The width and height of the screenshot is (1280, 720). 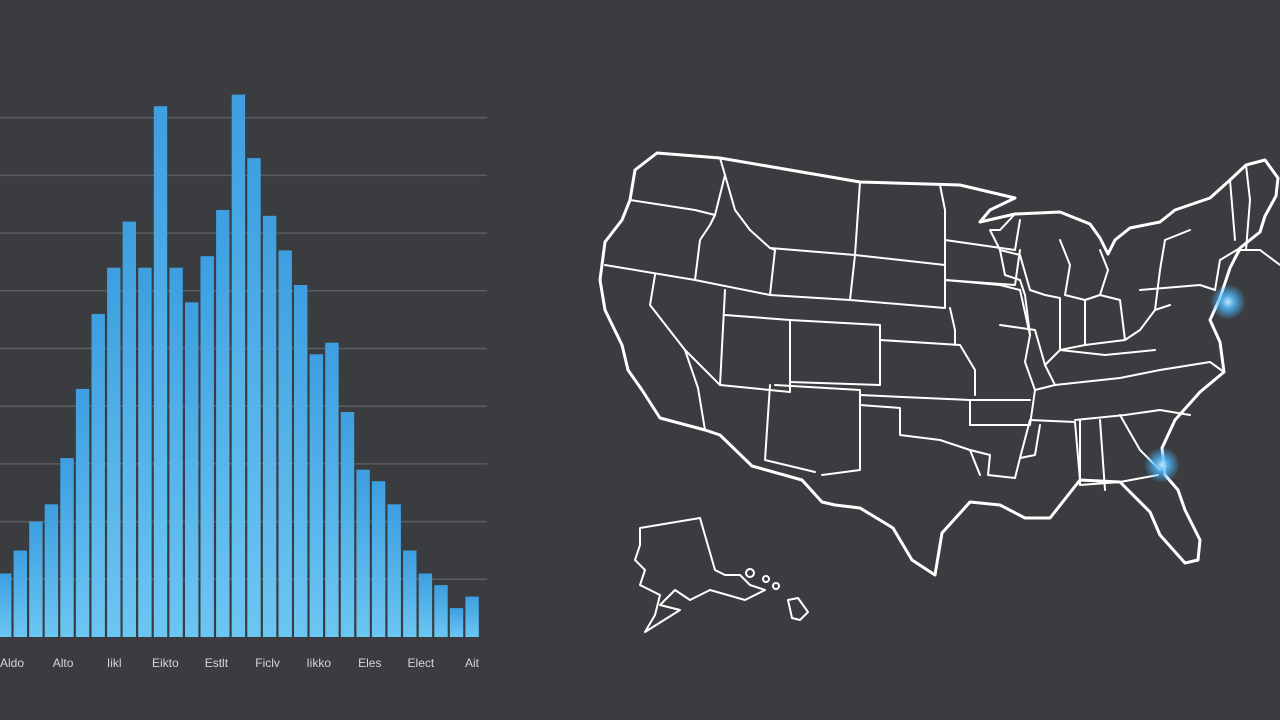 I want to click on x-tick-label: Alto, so click(x=63, y=663).